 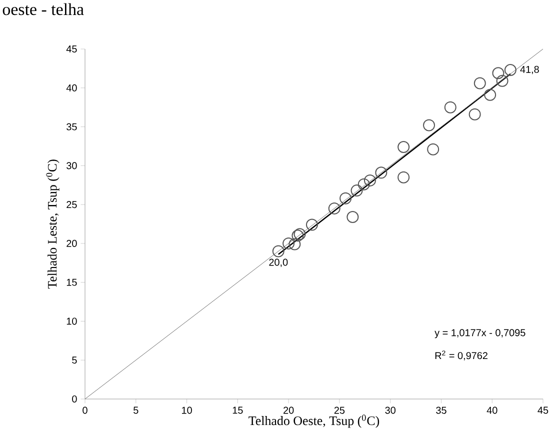 I want to click on x-tick-label: 15, so click(x=237, y=410).